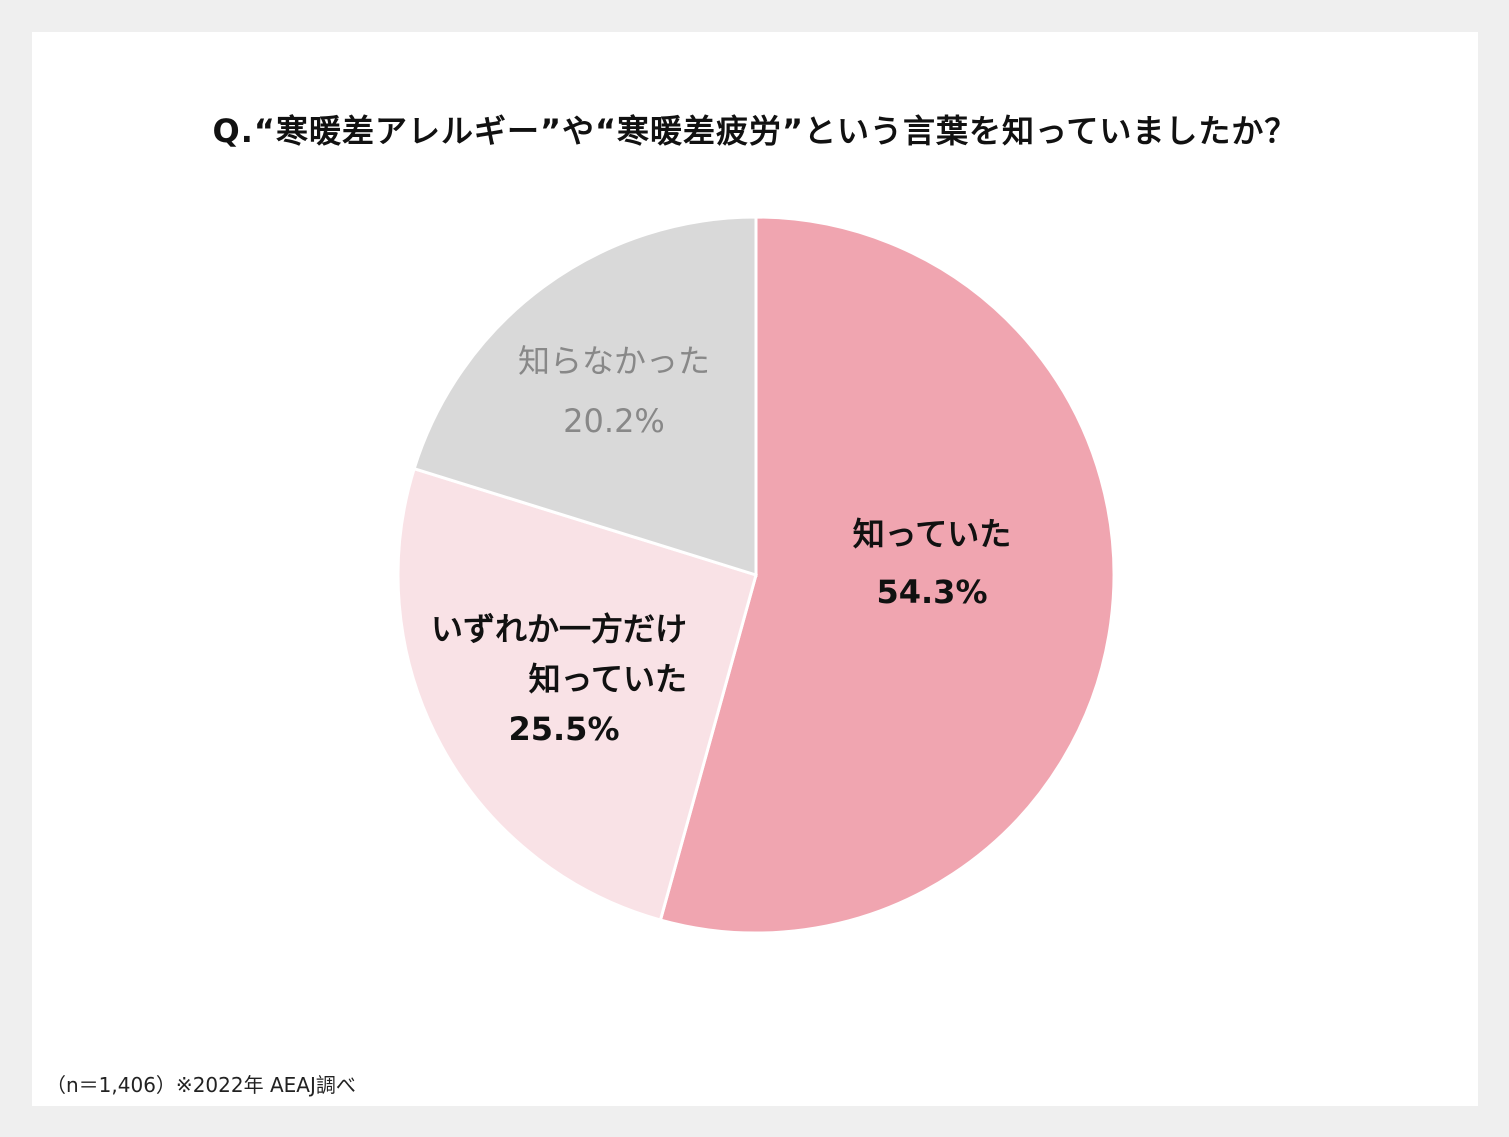 Image resolution: width=1509 pixels, height=1137 pixels. What do you see at coordinates (608, 679) in the screenshot?
I see `slice-label-2-line-2: 知っていた` at bounding box center [608, 679].